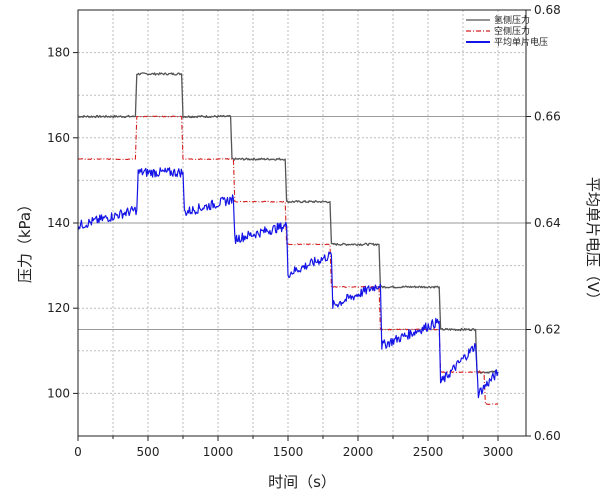 The height and width of the screenshot is (498, 600). I want to click on y-tick-label: 160, so click(58, 138).